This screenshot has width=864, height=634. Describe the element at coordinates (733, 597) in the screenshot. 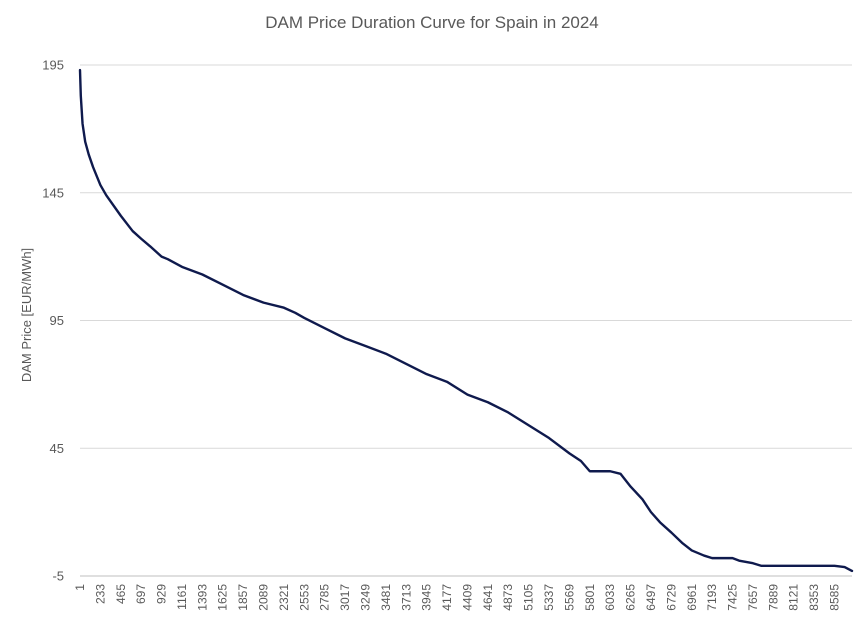

I see `x-tick-label: 7425` at that location.